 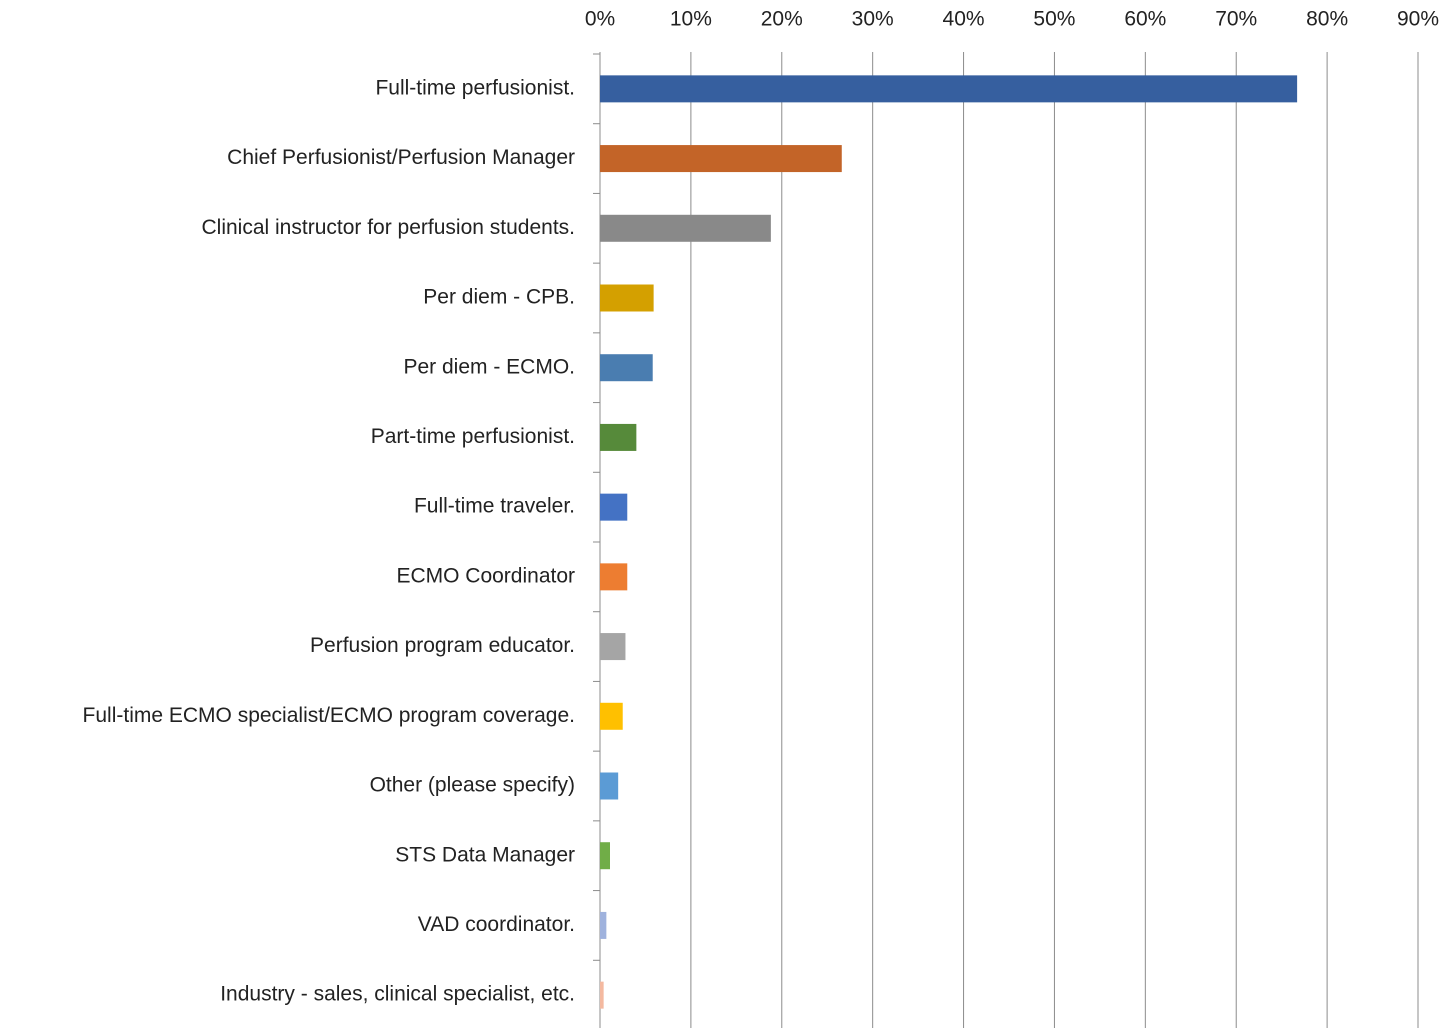 I want to click on y-tick-label: VAD coordinator., so click(x=496, y=924).